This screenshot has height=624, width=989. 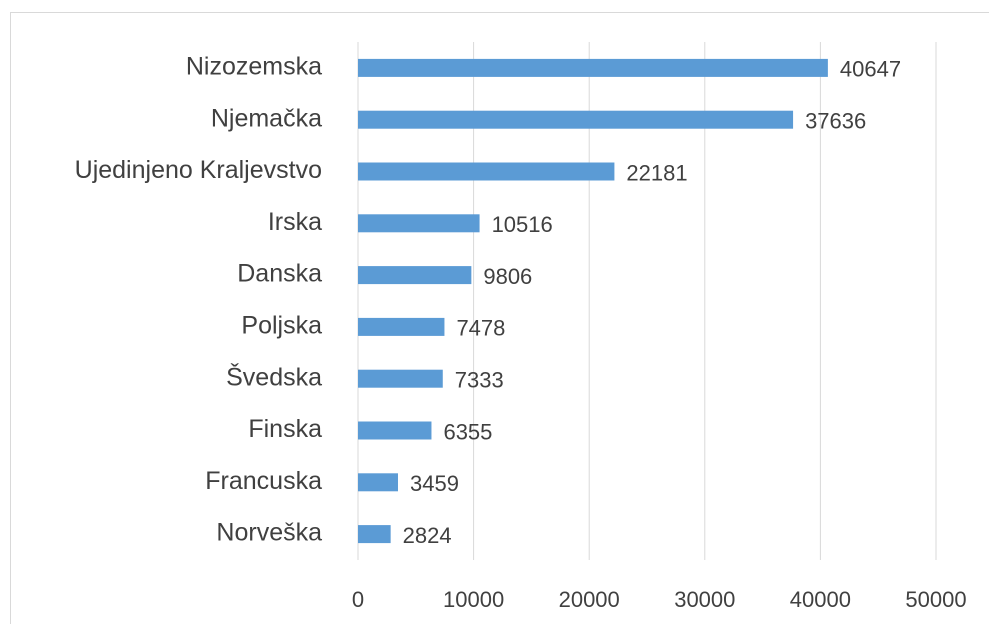 What do you see at coordinates (589, 599) in the screenshot?
I see `x-tick-label: 20000` at bounding box center [589, 599].